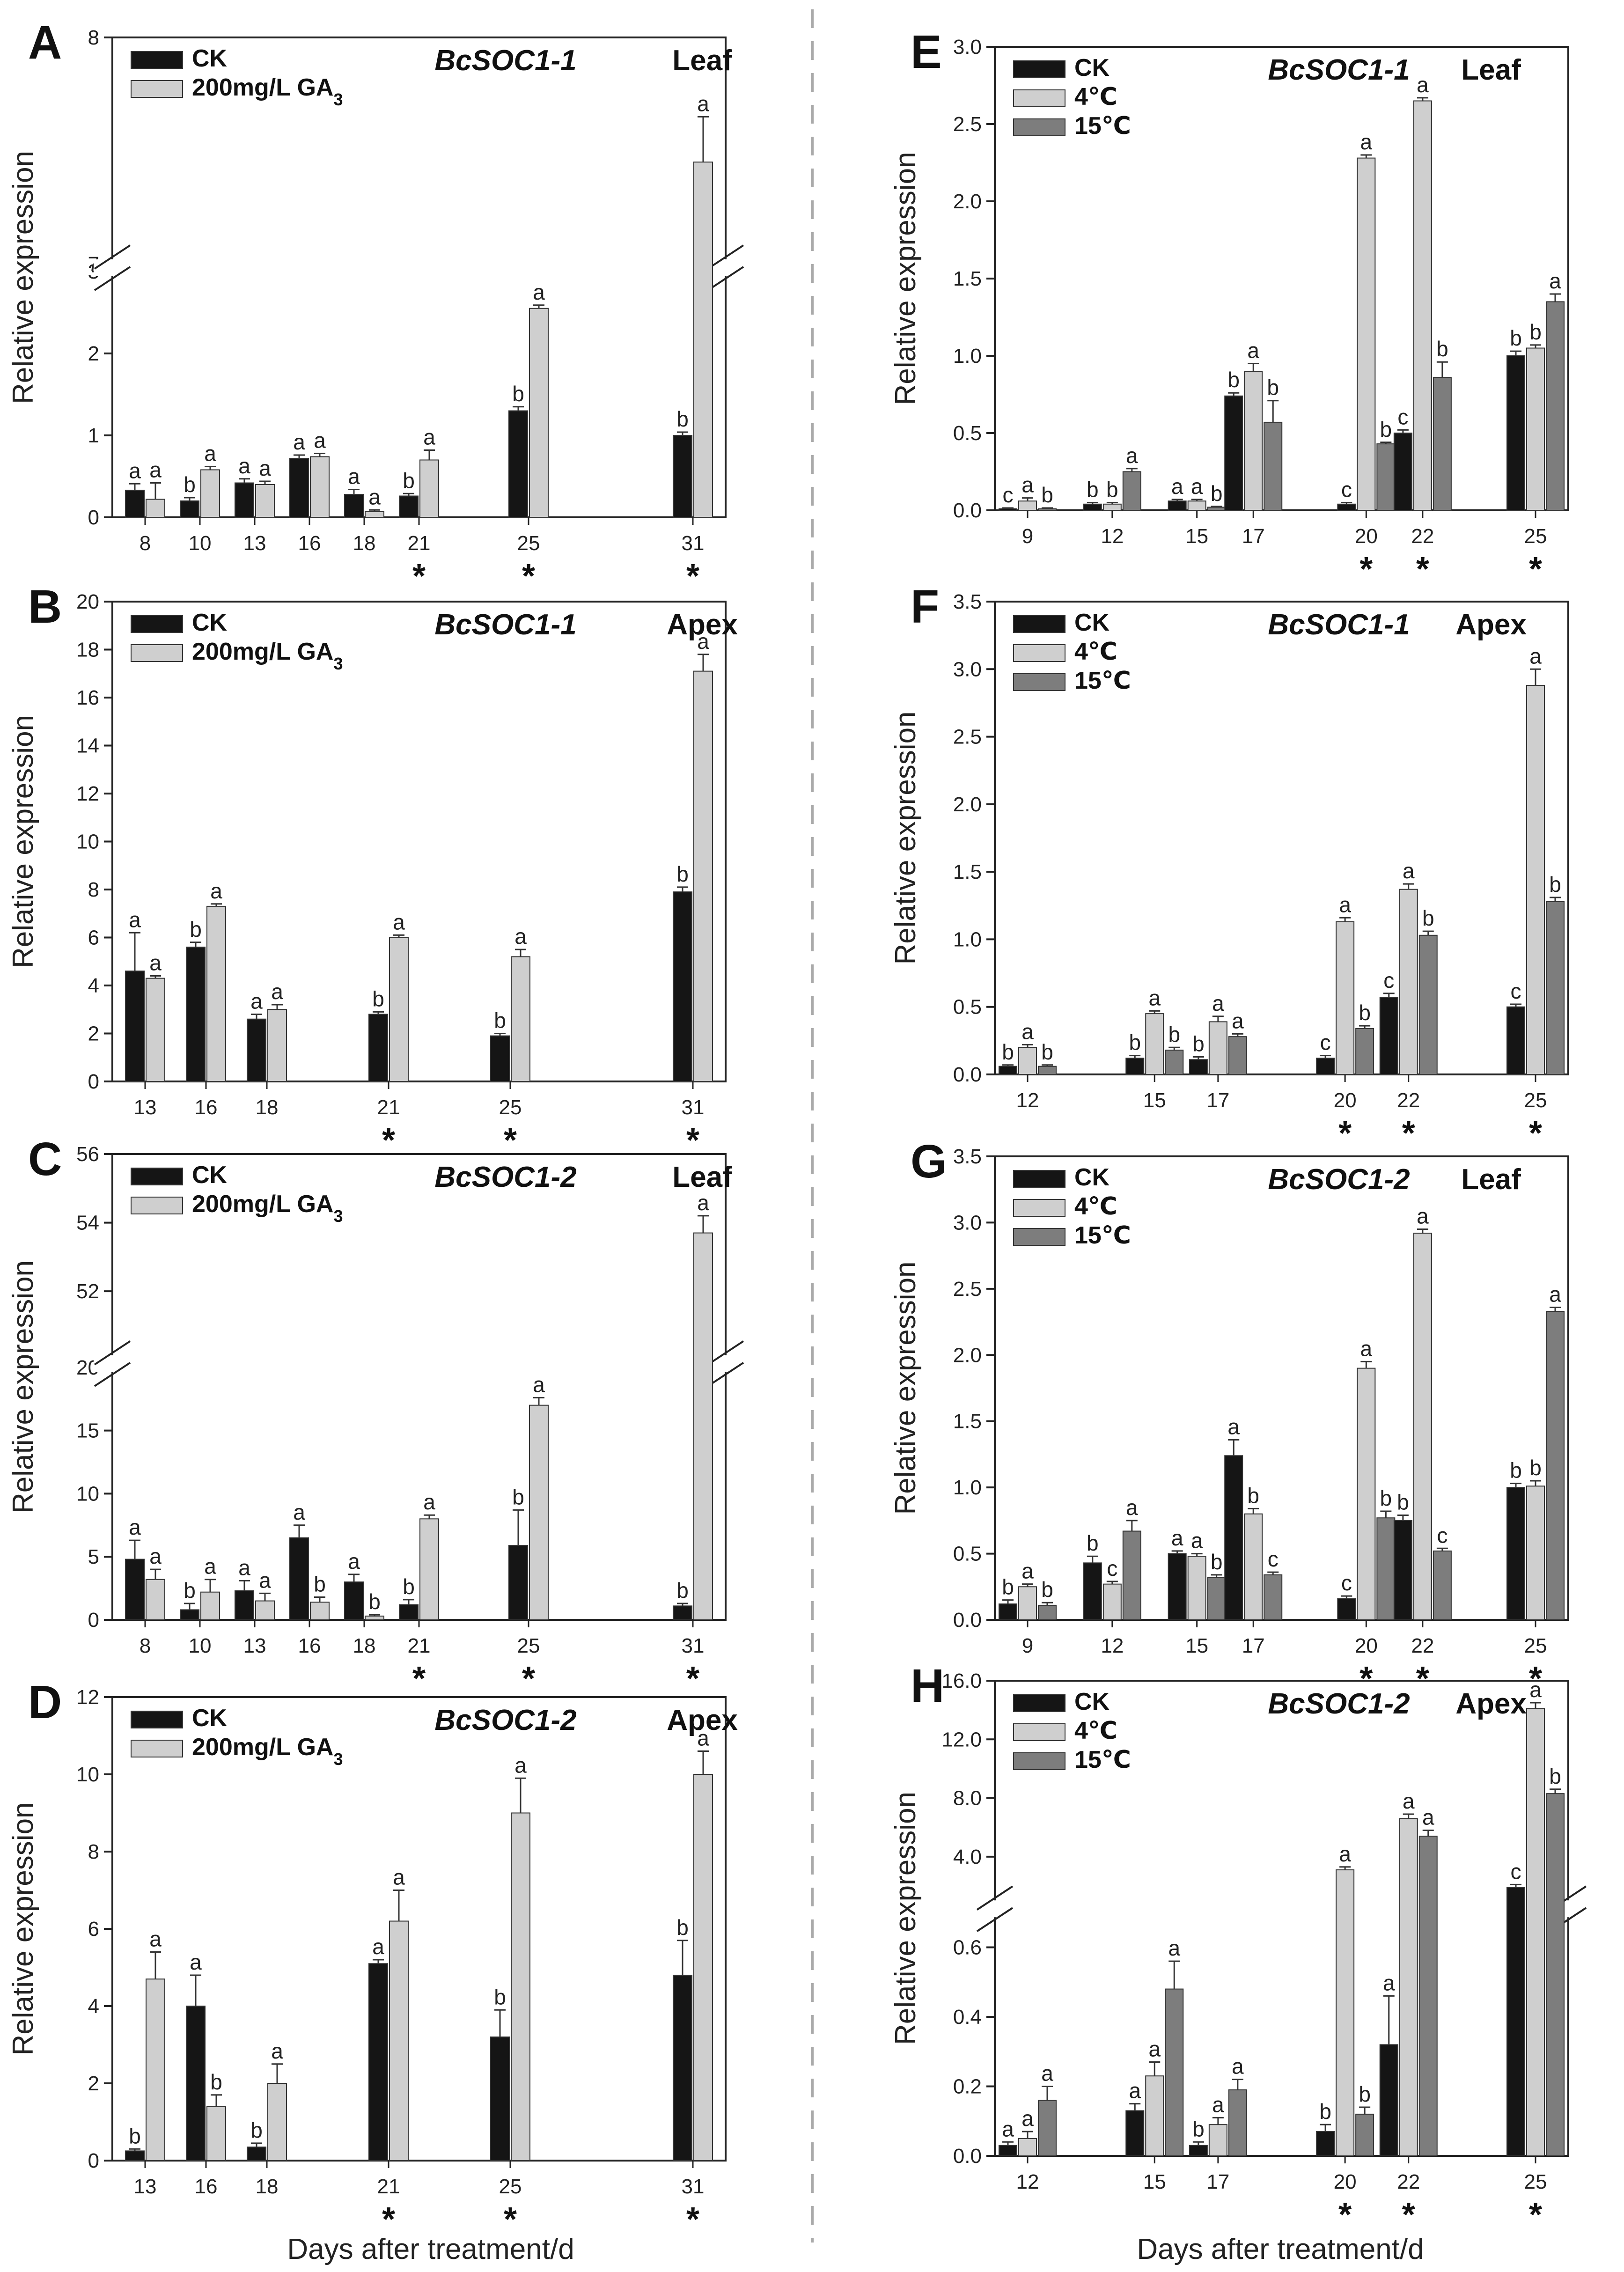 This screenshot has width=1624, height=2272. I want to click on panel-e-legend-swatch, so click(1039, 69).